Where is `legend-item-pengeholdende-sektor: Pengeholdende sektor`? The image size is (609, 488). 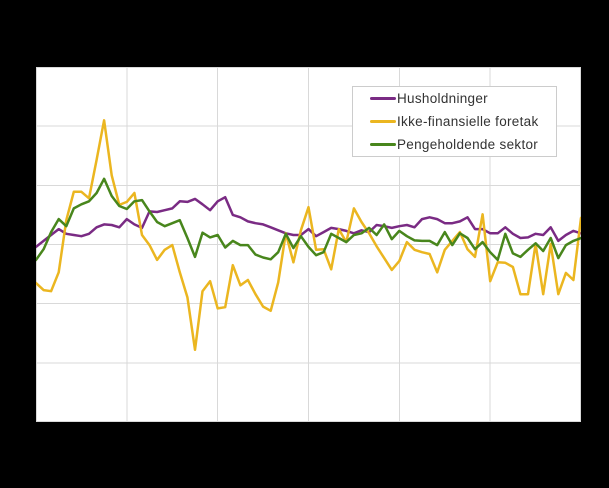
legend-item-pengeholdende-sektor: Pengeholdende sektor is located at coordinates (463, 144).